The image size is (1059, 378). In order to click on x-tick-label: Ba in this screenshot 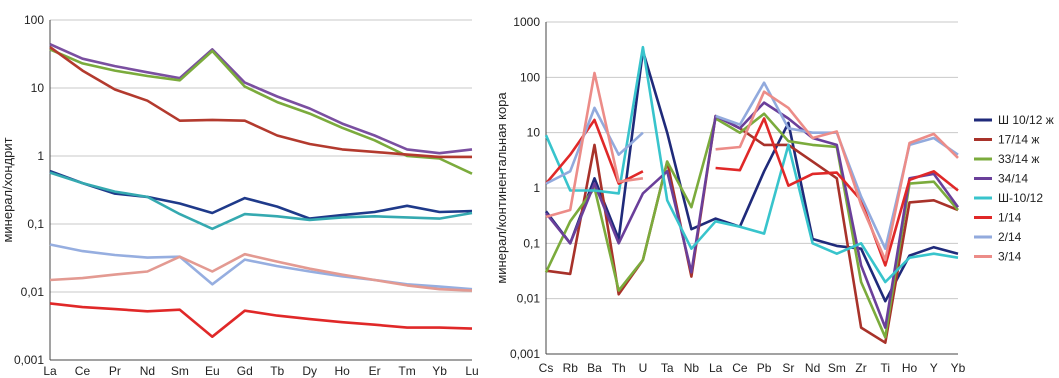, I will do `click(594, 368)`.